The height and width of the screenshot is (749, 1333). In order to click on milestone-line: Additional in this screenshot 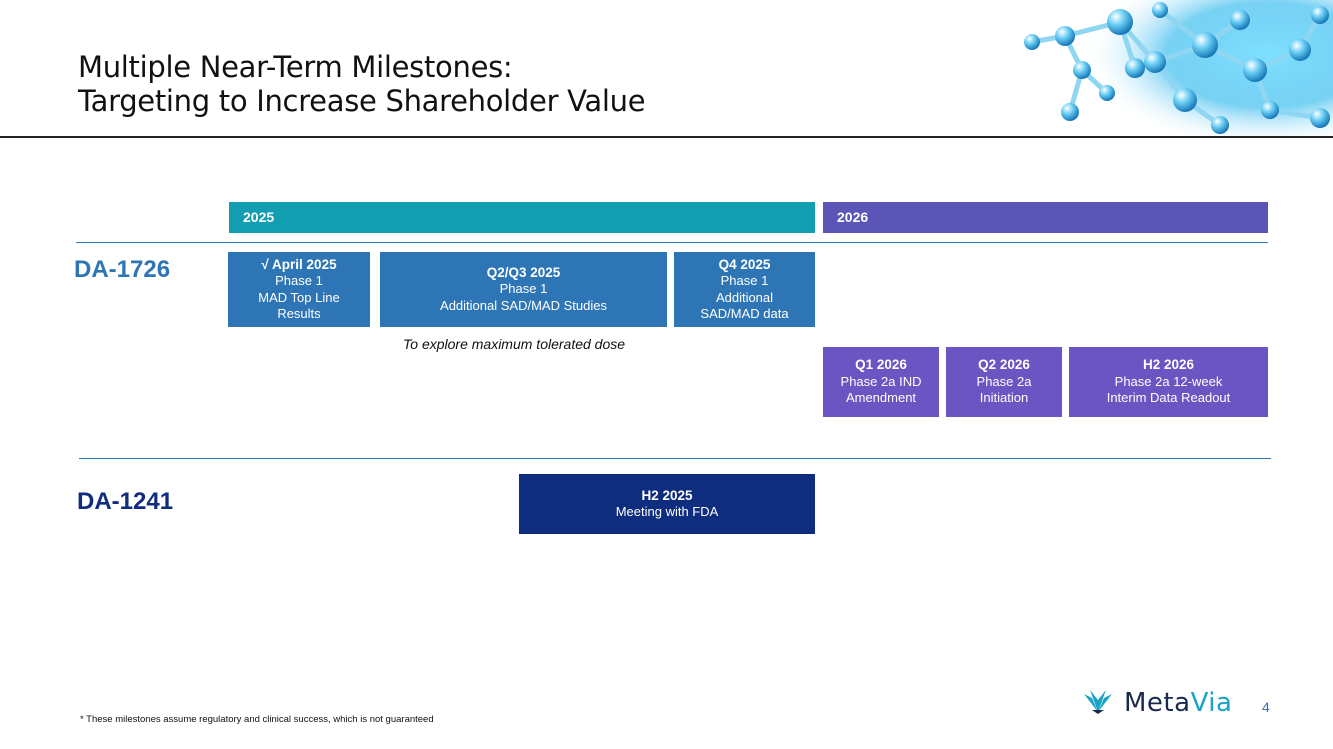, I will do `click(744, 297)`.